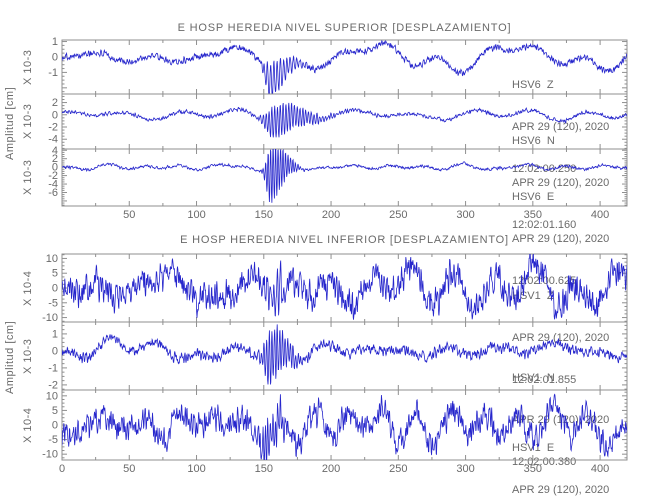 This screenshot has width=650, height=500. Describe the element at coordinates (533, 296) in the screenshot. I see `trace-station-component: HSV1 Z` at that location.